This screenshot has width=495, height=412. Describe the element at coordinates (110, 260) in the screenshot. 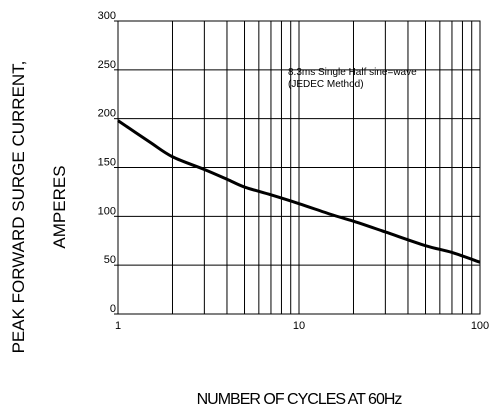

I see `y-tick-label: 50` at that location.